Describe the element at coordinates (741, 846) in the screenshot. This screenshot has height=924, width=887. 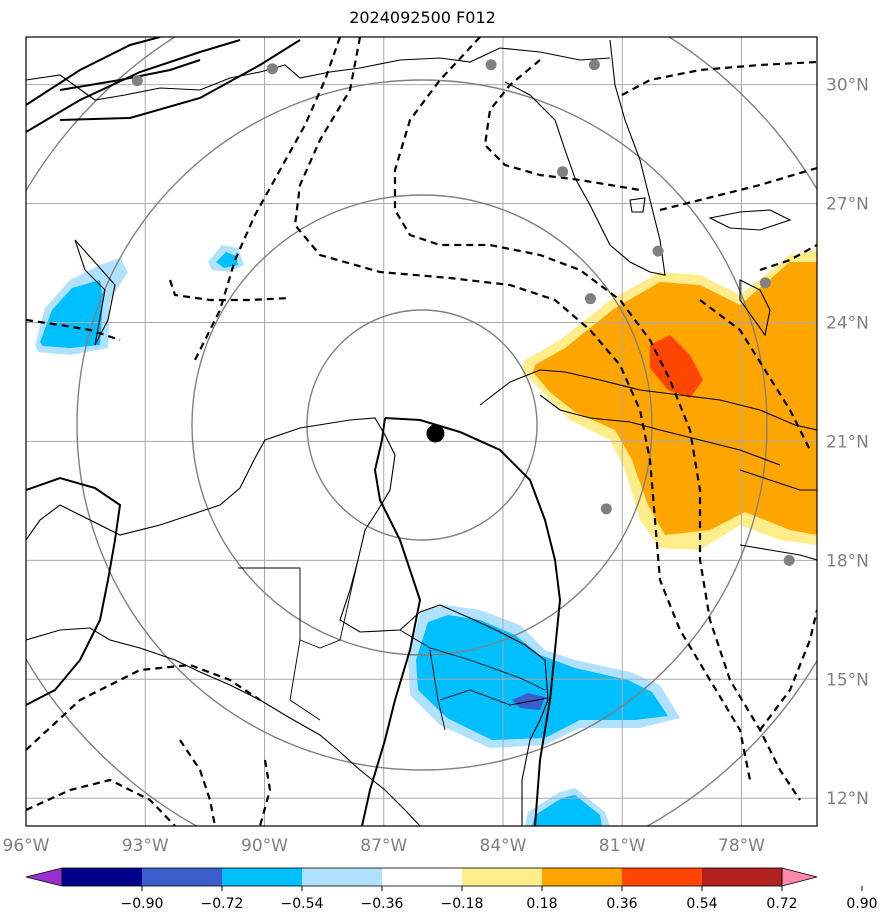
I see `longitude-tick-label: 78°W` at that location.